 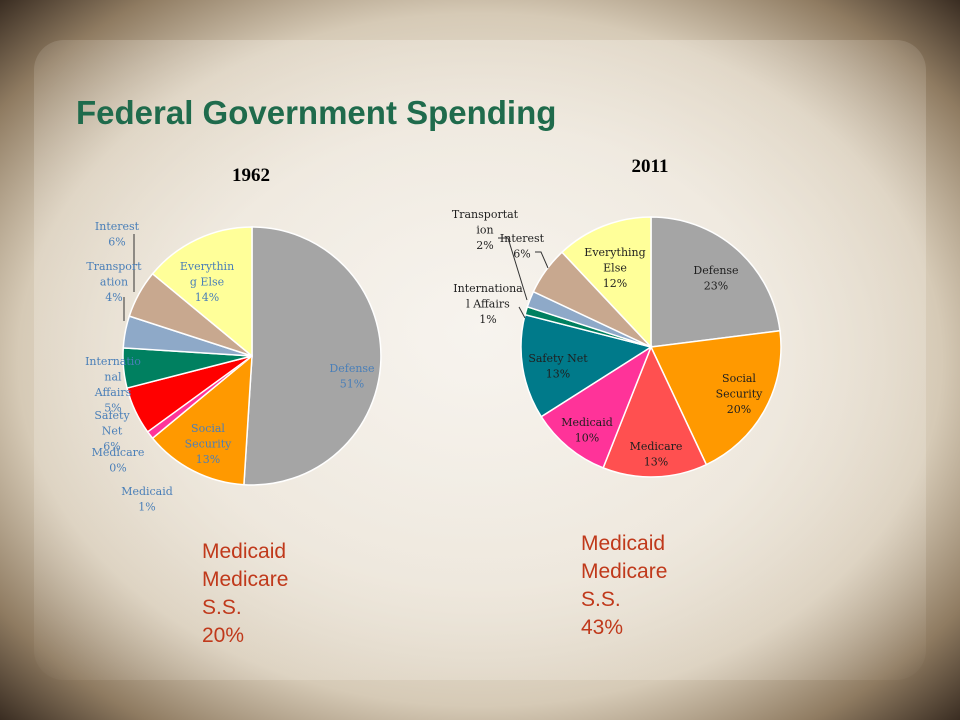 What do you see at coordinates (542, 260) in the screenshot?
I see `pie-2011-leader-line-interest` at bounding box center [542, 260].